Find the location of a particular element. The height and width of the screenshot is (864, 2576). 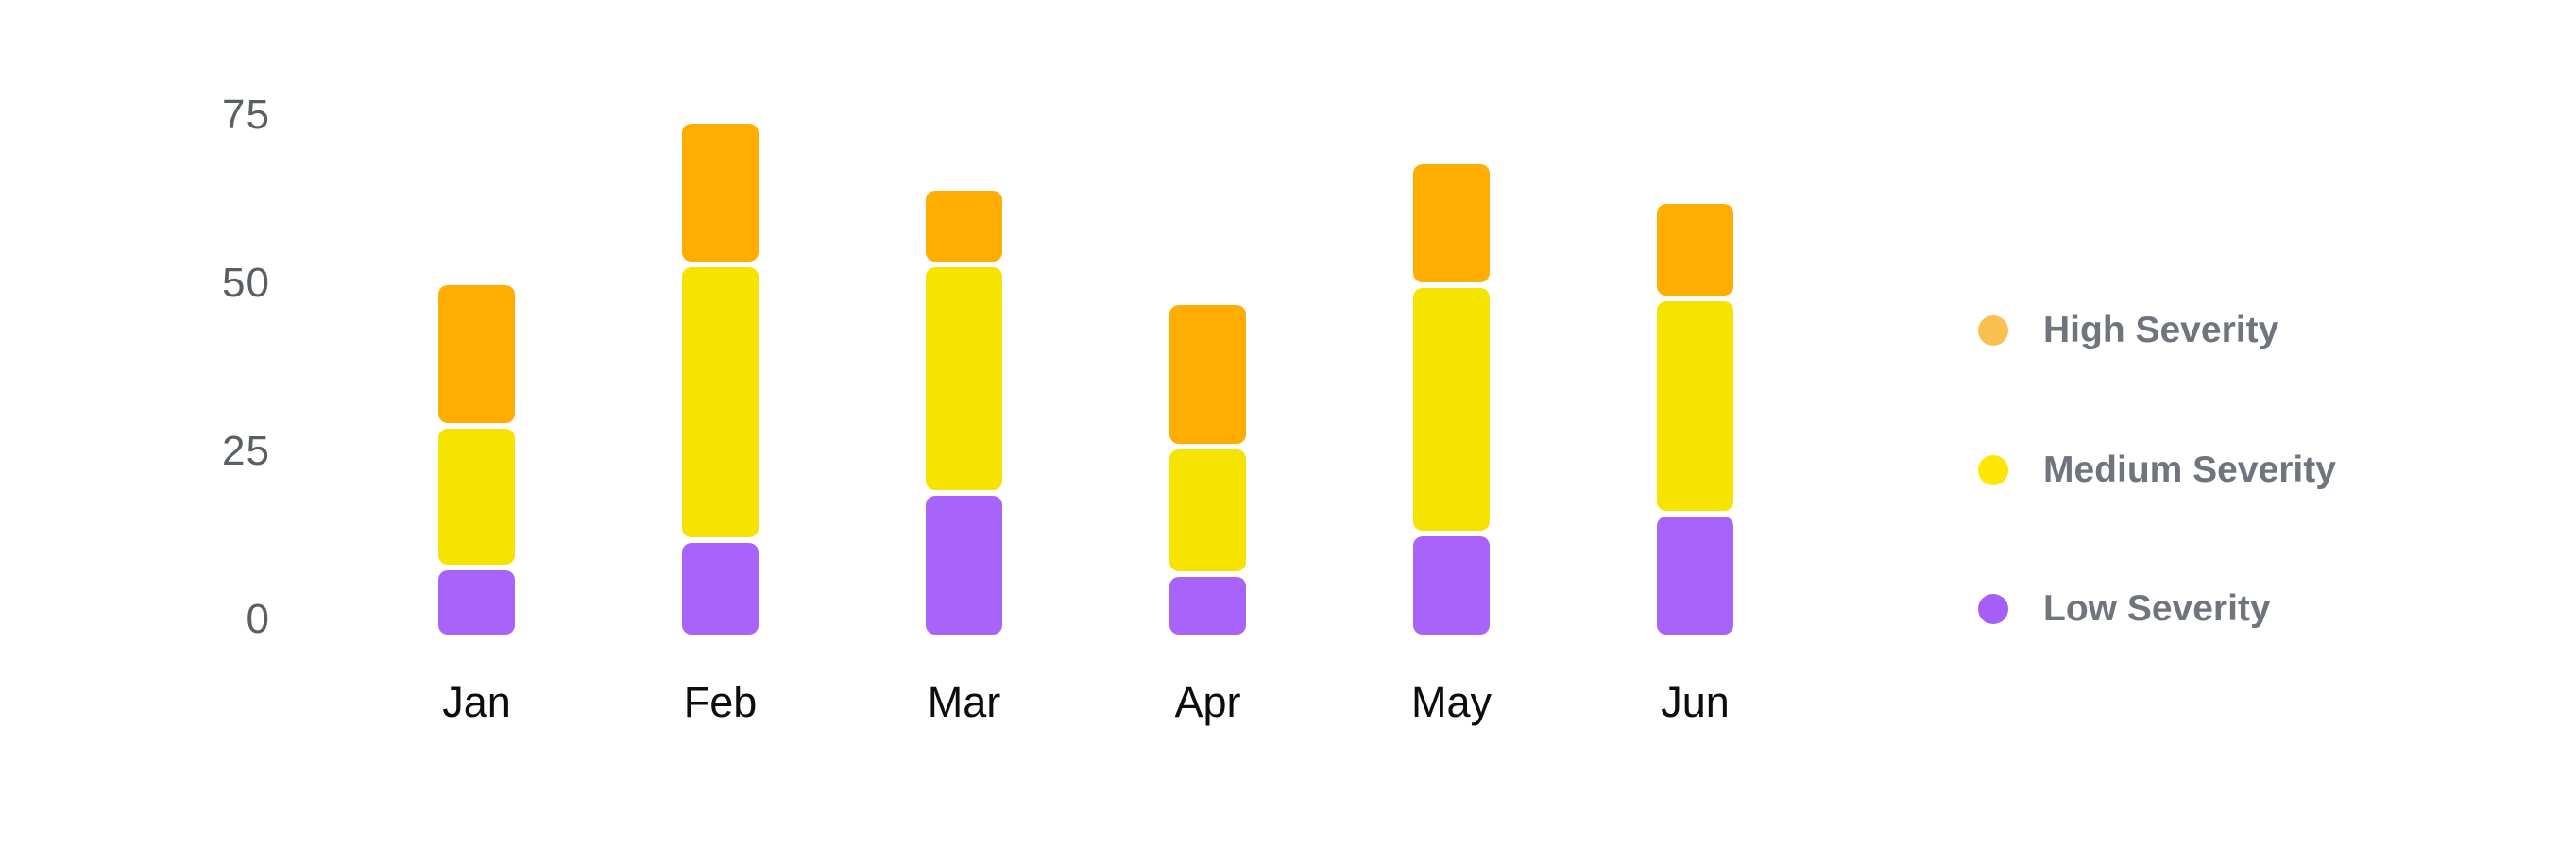

x-axis-label-may: May is located at coordinates (1451, 702).